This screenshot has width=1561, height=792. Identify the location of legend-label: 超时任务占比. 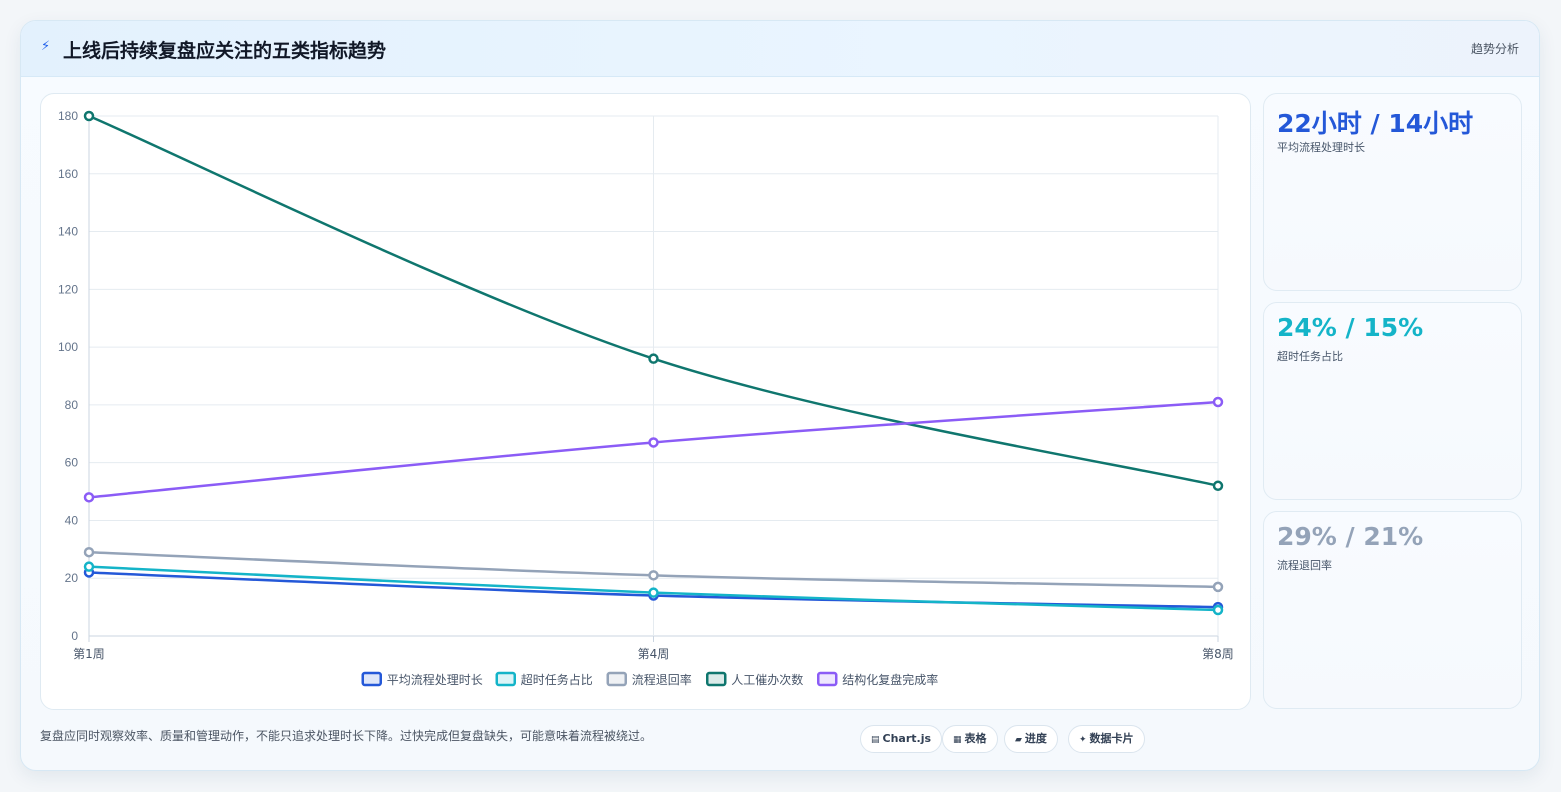
(557, 679).